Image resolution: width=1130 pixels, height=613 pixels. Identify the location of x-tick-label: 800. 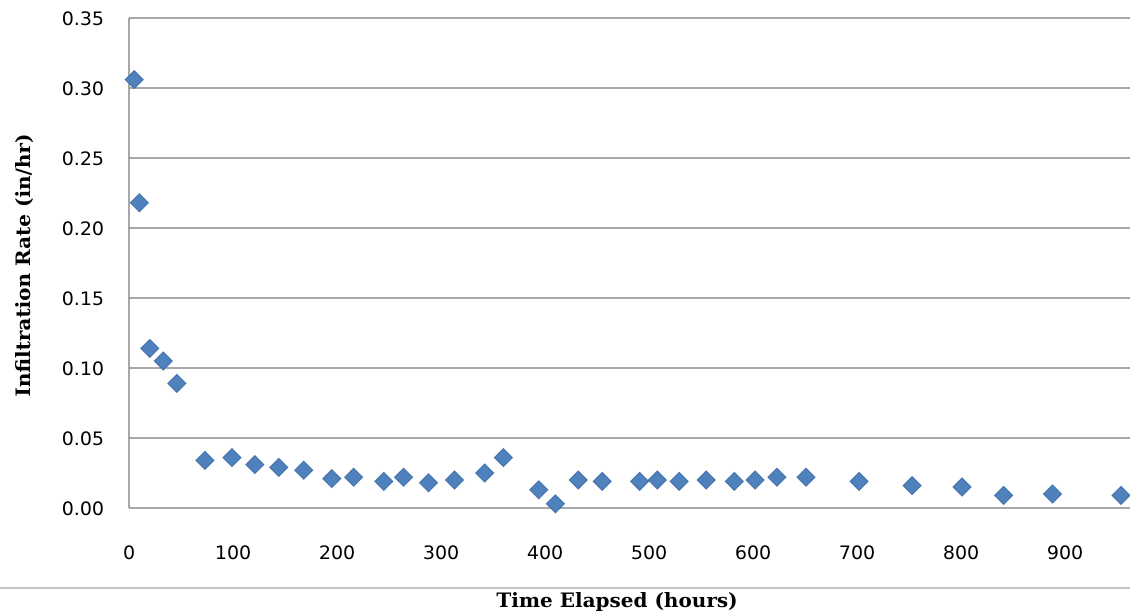
(961, 553).